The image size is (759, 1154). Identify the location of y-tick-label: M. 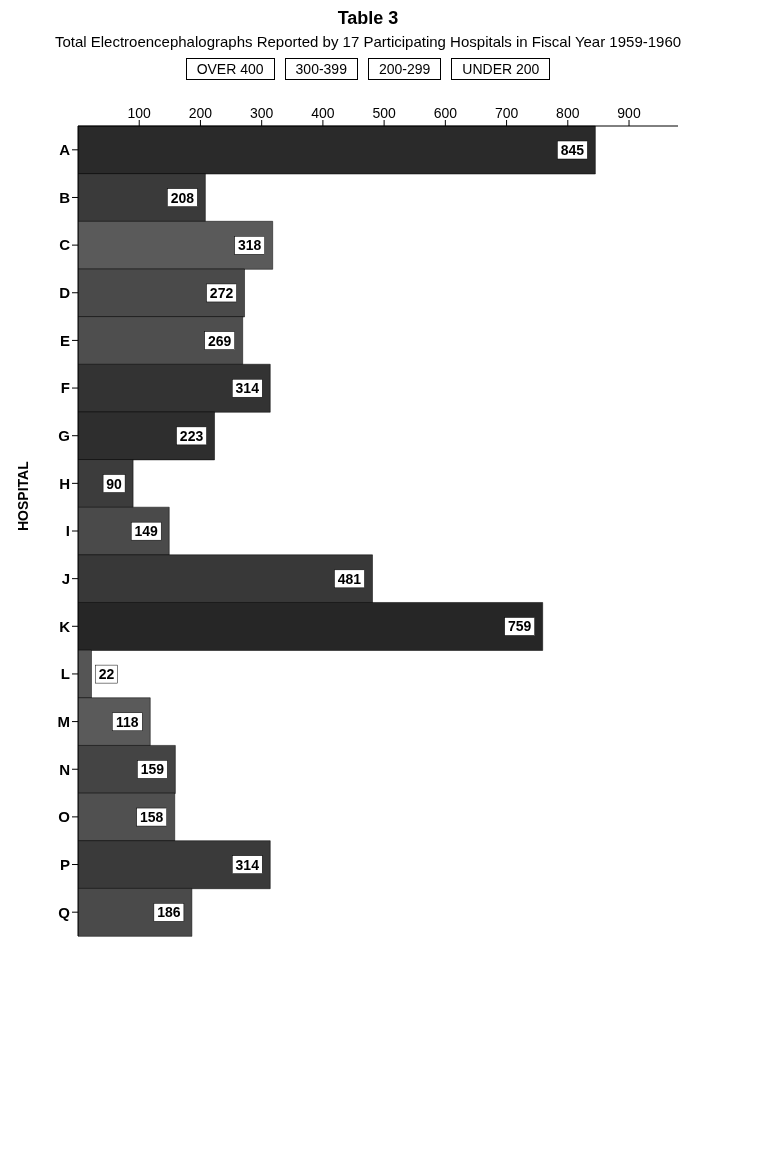
(63, 721).